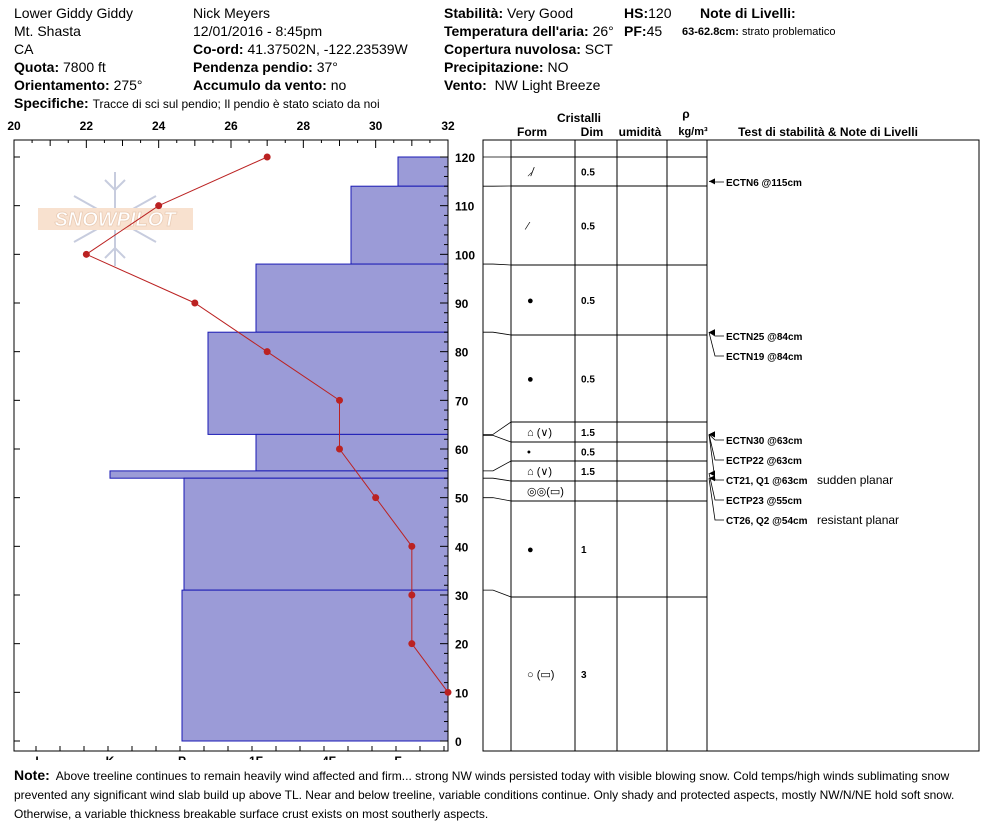 This screenshot has width=994, height=840. Describe the element at coordinates (51, 103) in the screenshot. I see `details-label: Specifiche:` at that location.